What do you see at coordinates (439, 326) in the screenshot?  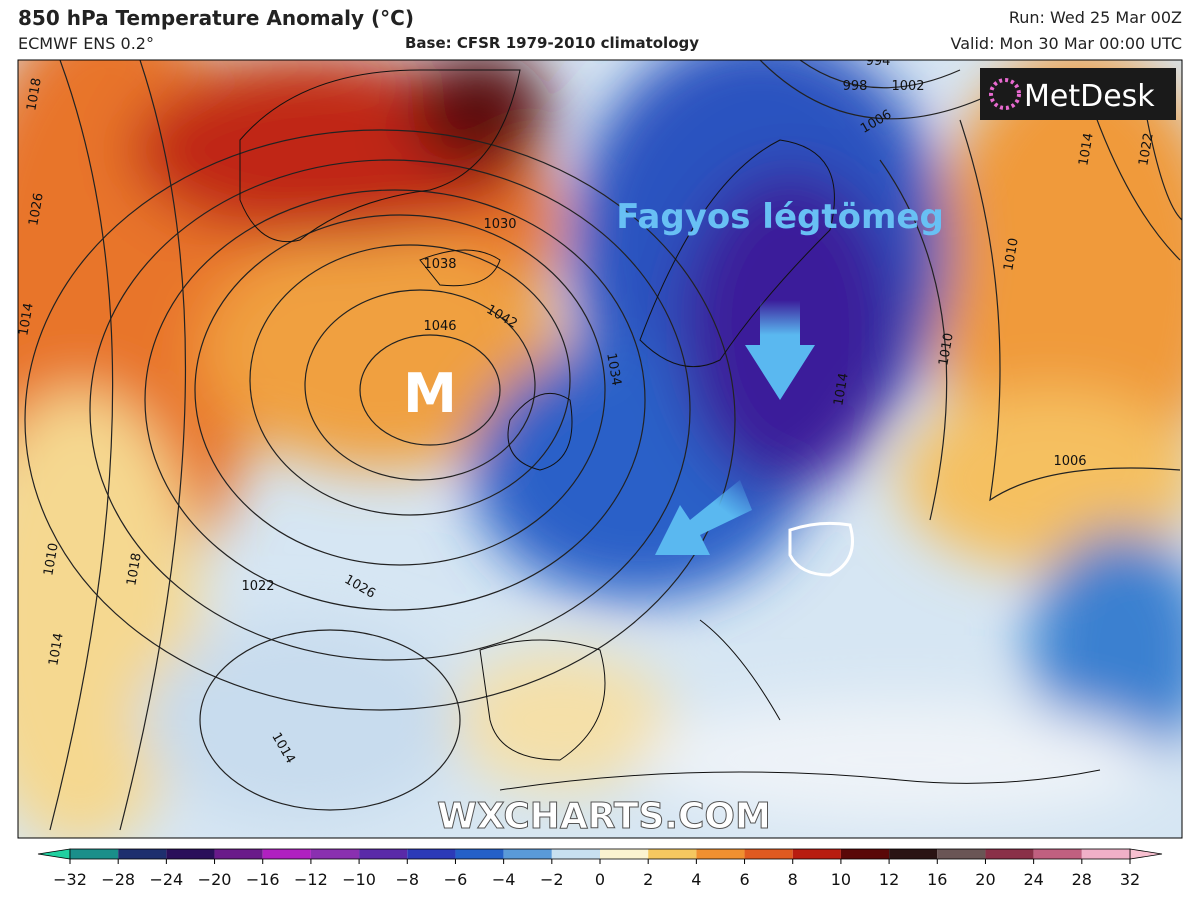 I see `isobar-label: 1046` at bounding box center [439, 326].